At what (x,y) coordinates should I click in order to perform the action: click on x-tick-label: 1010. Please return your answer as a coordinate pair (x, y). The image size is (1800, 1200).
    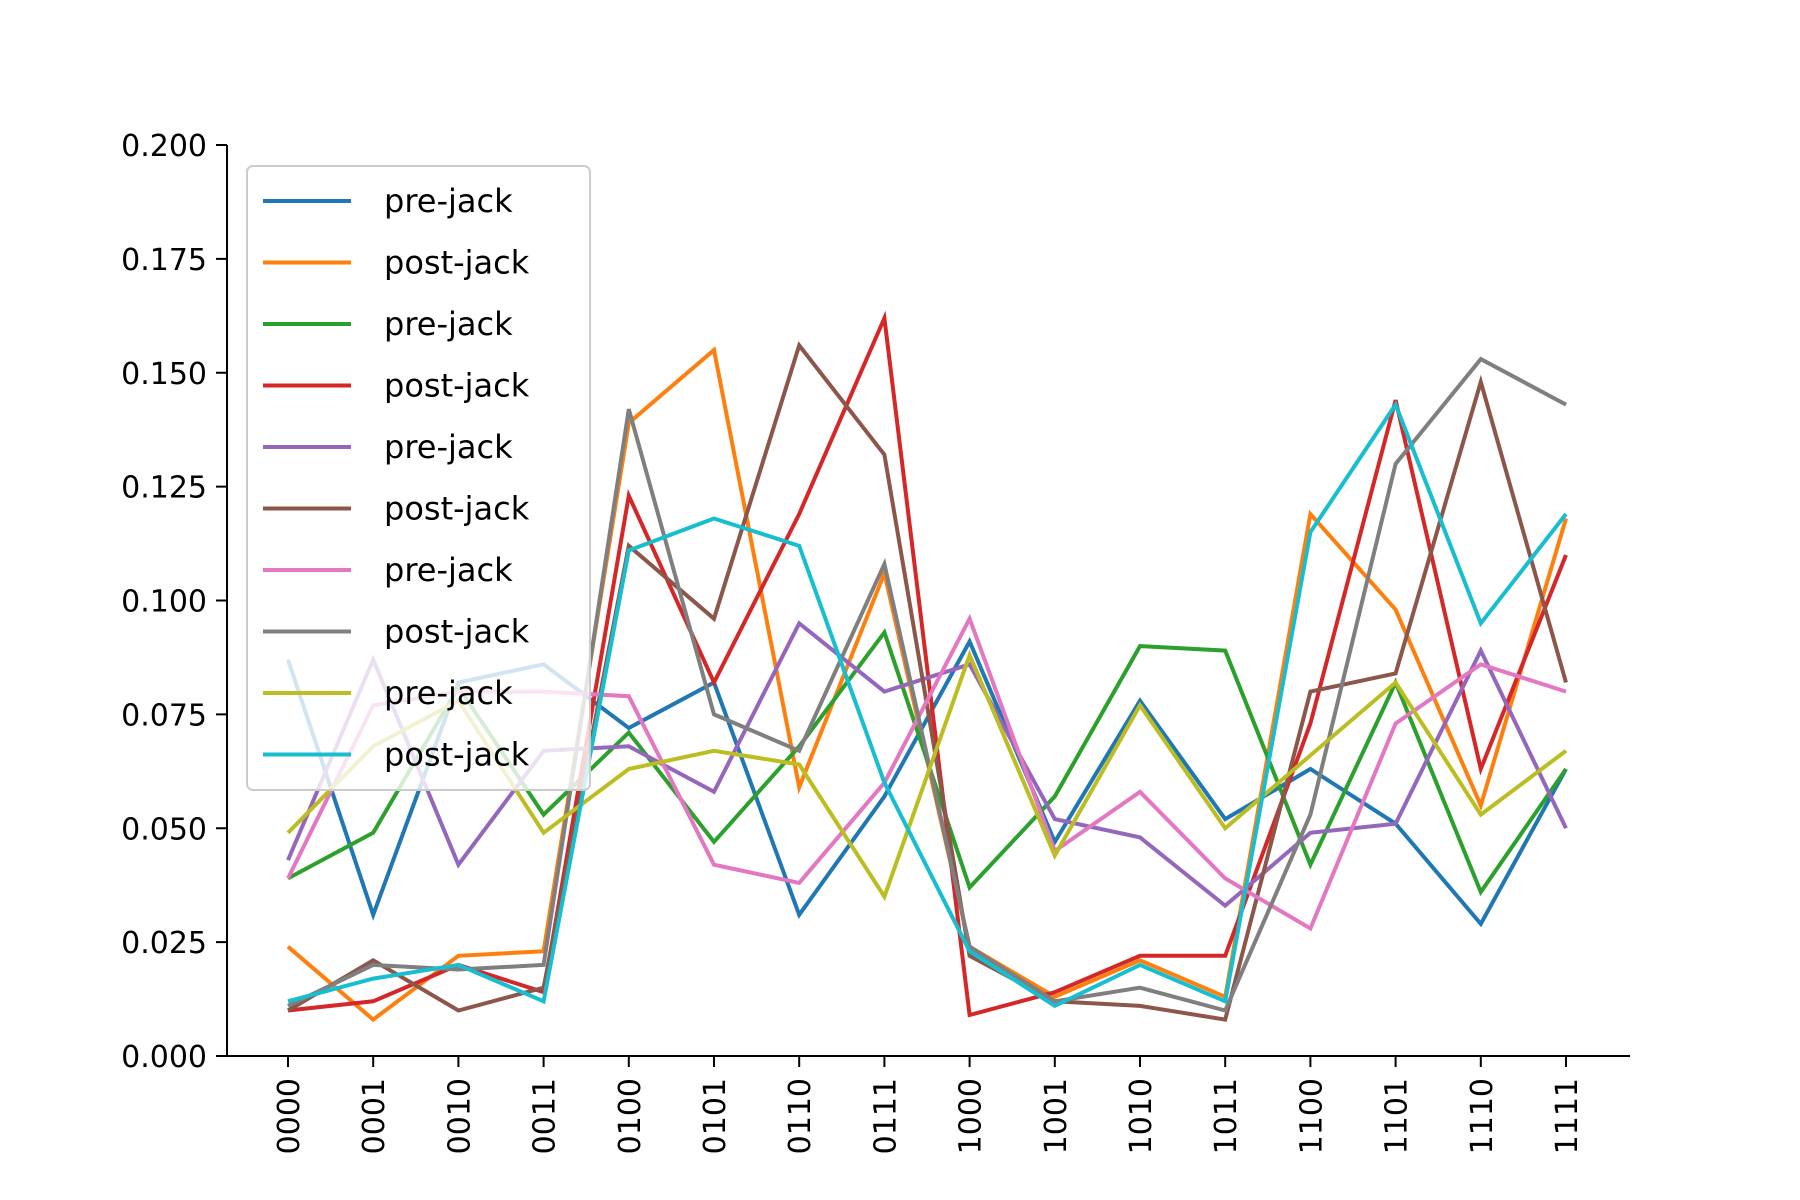
    Looking at the image, I should click on (1141, 1116).